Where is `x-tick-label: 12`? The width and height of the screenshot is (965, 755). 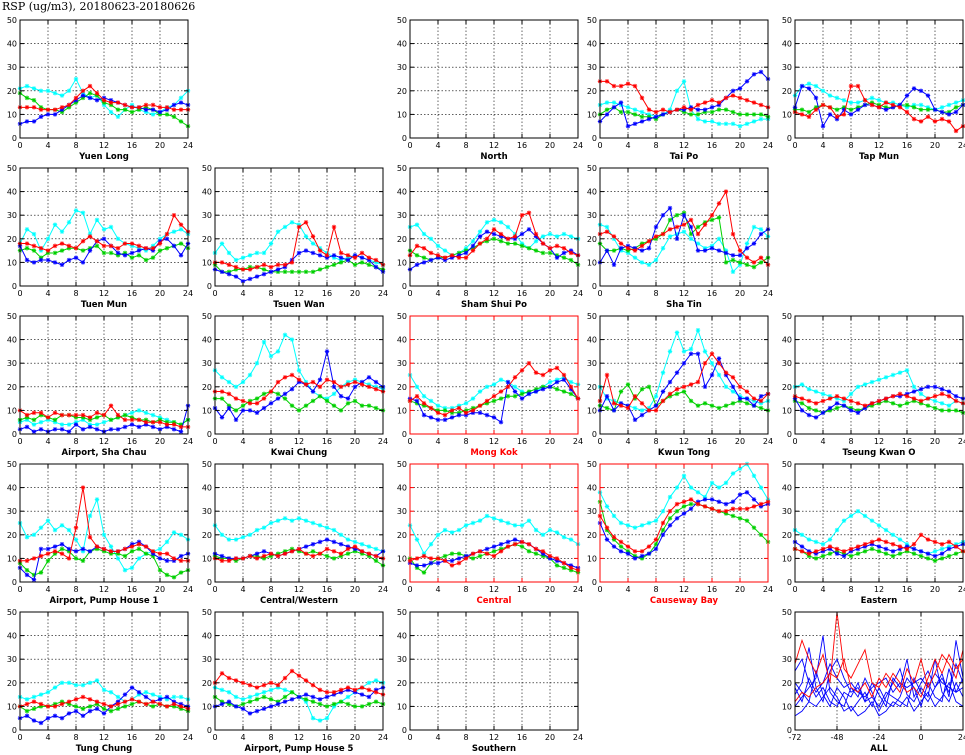 x-tick-label: 12 is located at coordinates (104, 737).